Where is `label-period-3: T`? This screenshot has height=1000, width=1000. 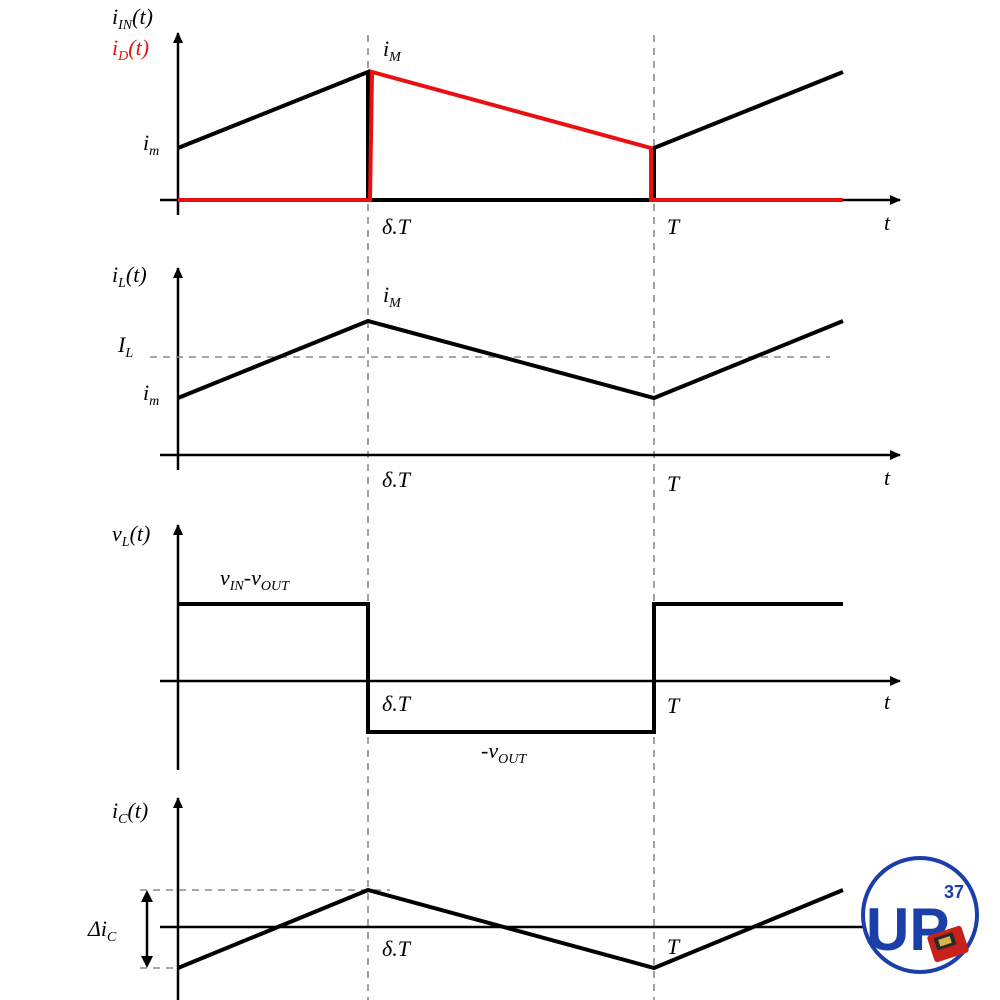 label-period-3: T is located at coordinates (674, 705).